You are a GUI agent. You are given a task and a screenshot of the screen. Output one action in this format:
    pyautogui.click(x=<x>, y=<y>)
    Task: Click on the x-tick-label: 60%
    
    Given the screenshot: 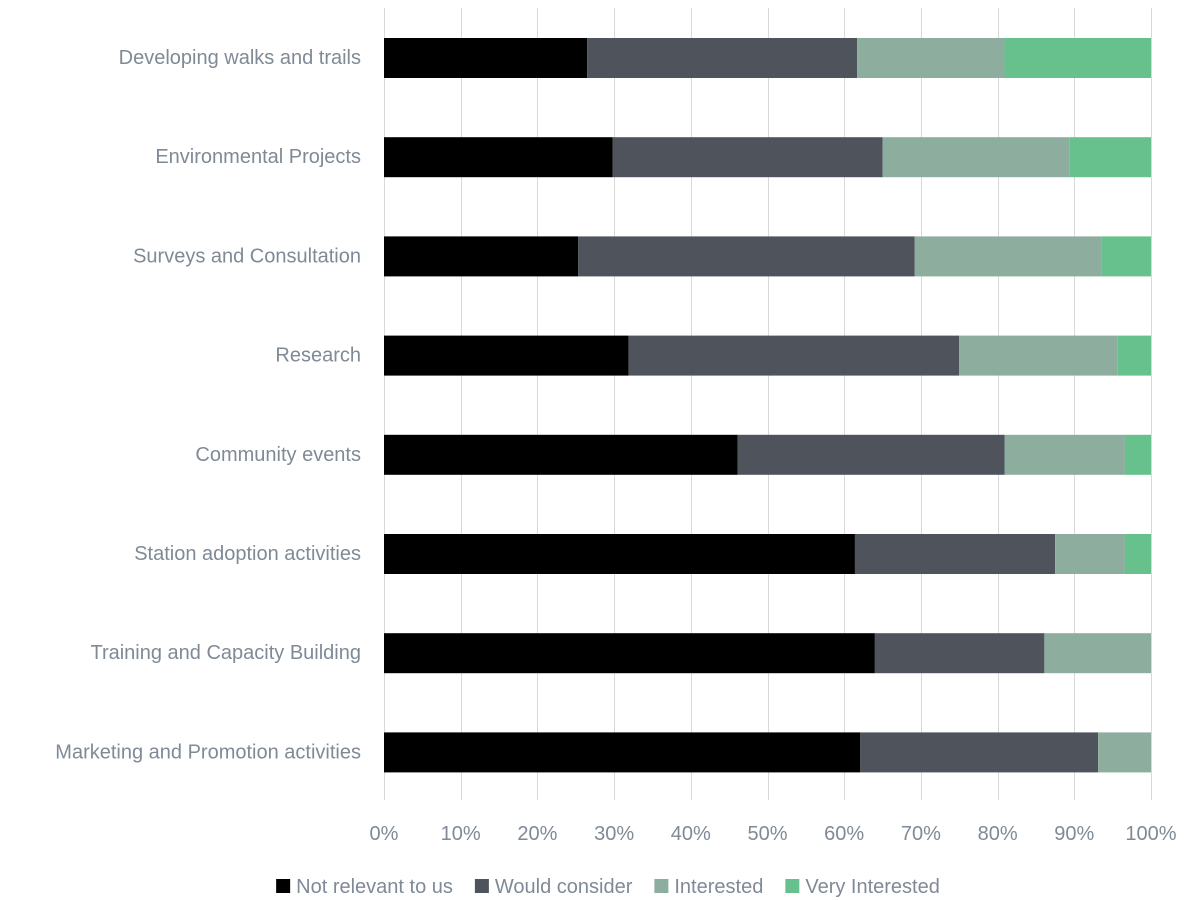 What is the action you would take?
    pyautogui.click(x=844, y=834)
    